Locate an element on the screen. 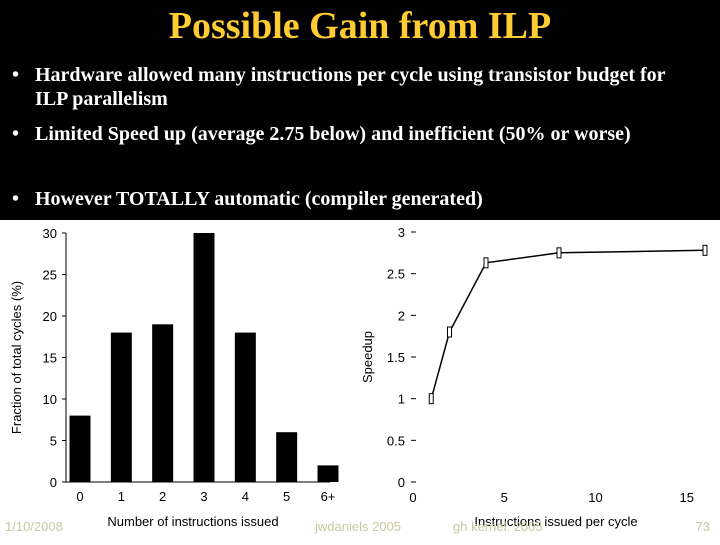 The height and width of the screenshot is (545, 720). y-axis-title: Speedup is located at coordinates (367, 357).